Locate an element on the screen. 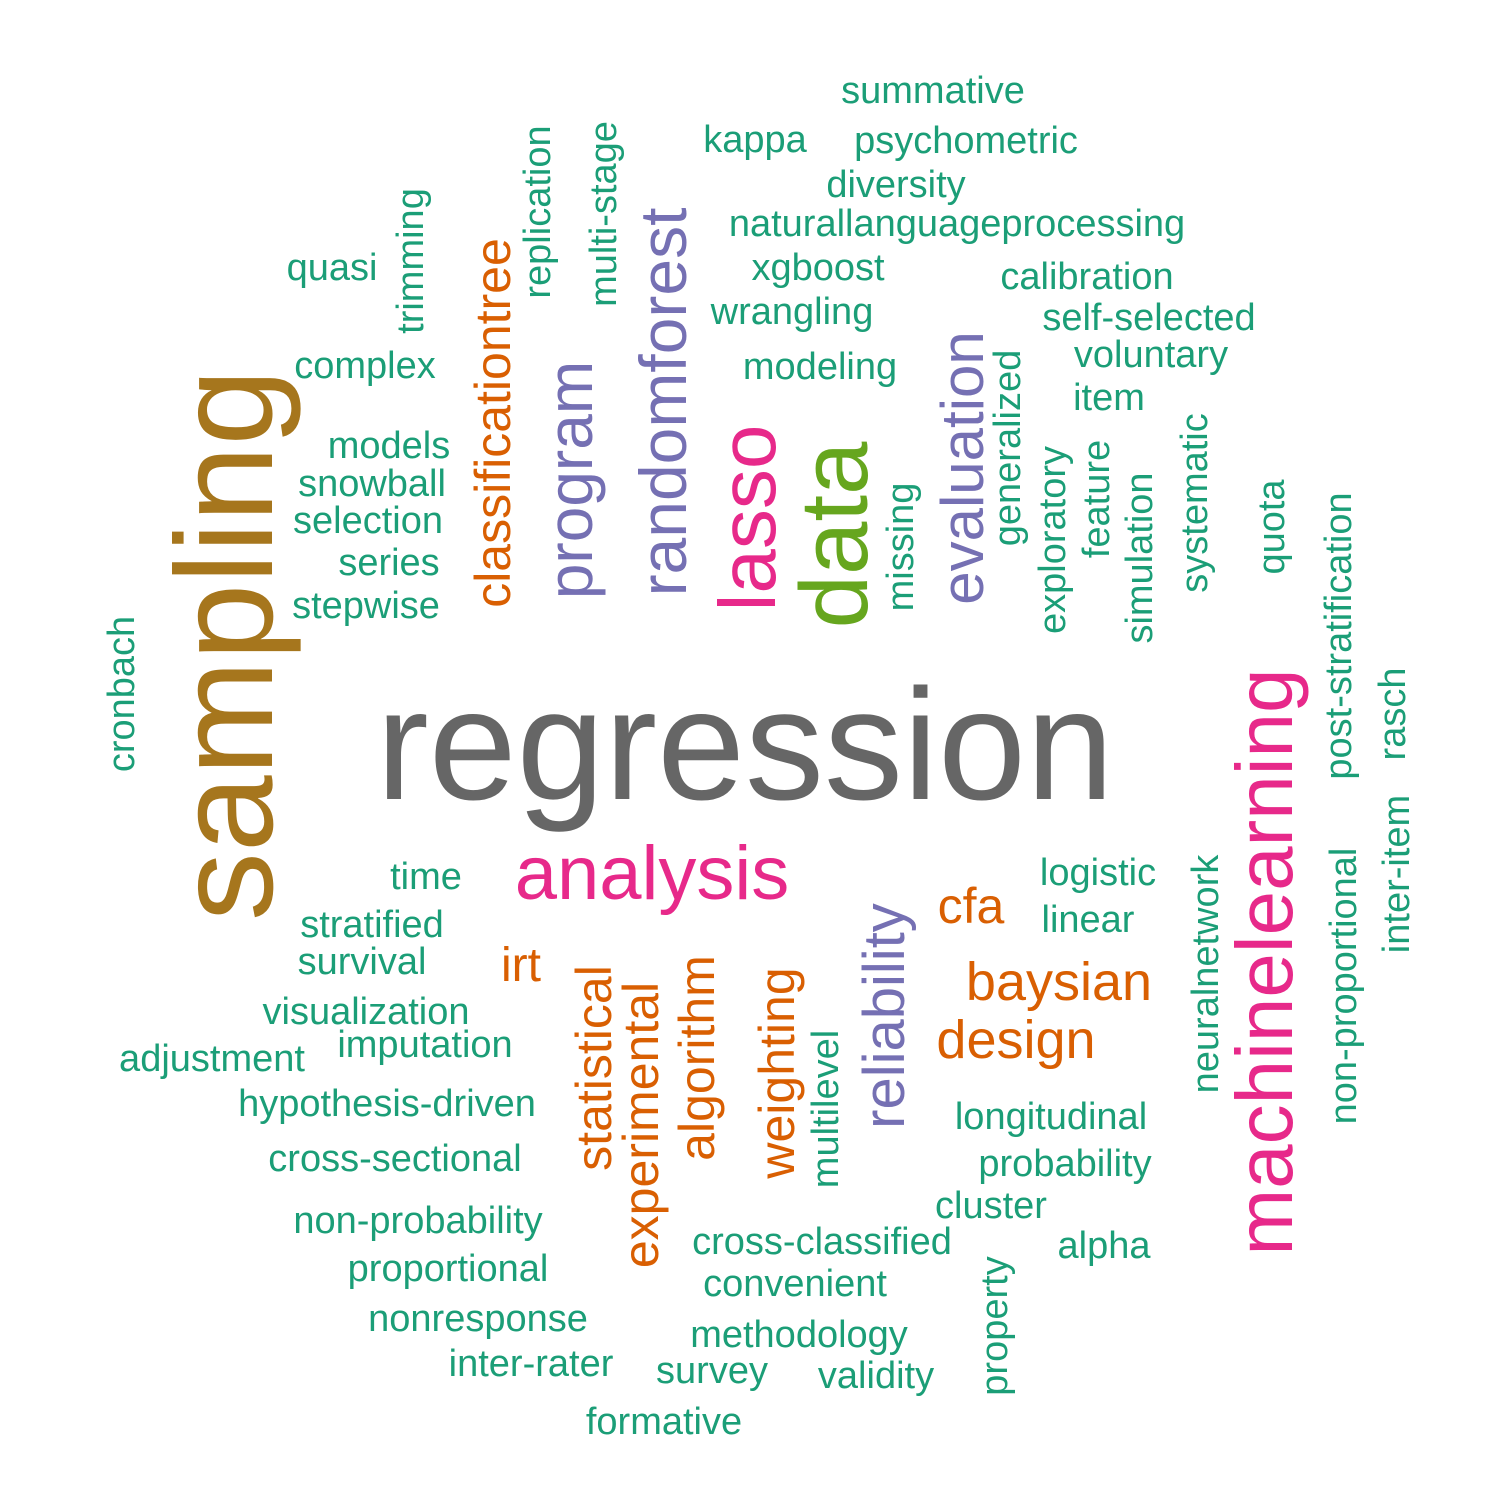 This screenshot has height=1500, width=1500. word-program: program is located at coordinates (570, 480).